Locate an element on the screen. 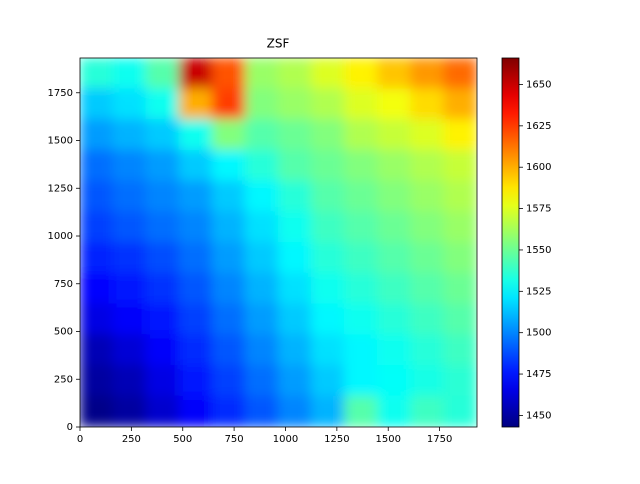  y-tick-label: 0 is located at coordinates (70, 427).